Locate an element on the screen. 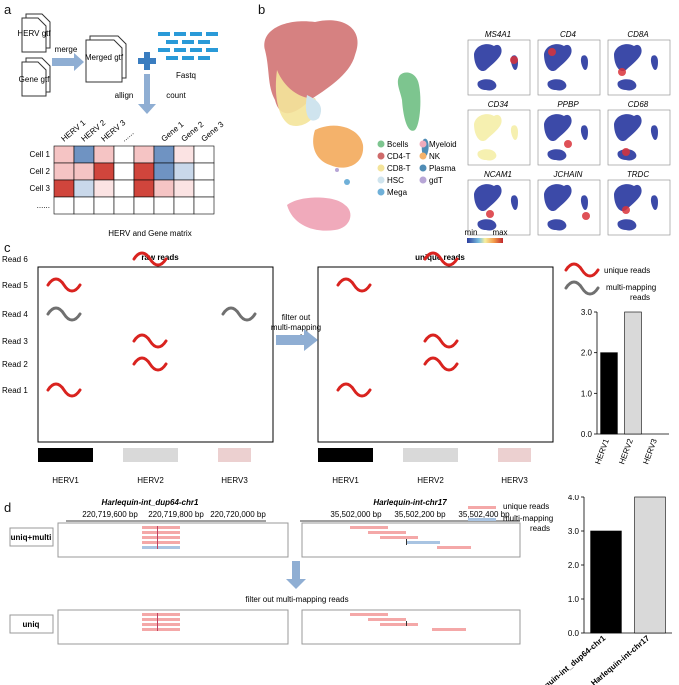 Image resolution: width=679 pixels, height=685 pixels. herv-gtf-label: HERV gtf is located at coordinates (34, 33).